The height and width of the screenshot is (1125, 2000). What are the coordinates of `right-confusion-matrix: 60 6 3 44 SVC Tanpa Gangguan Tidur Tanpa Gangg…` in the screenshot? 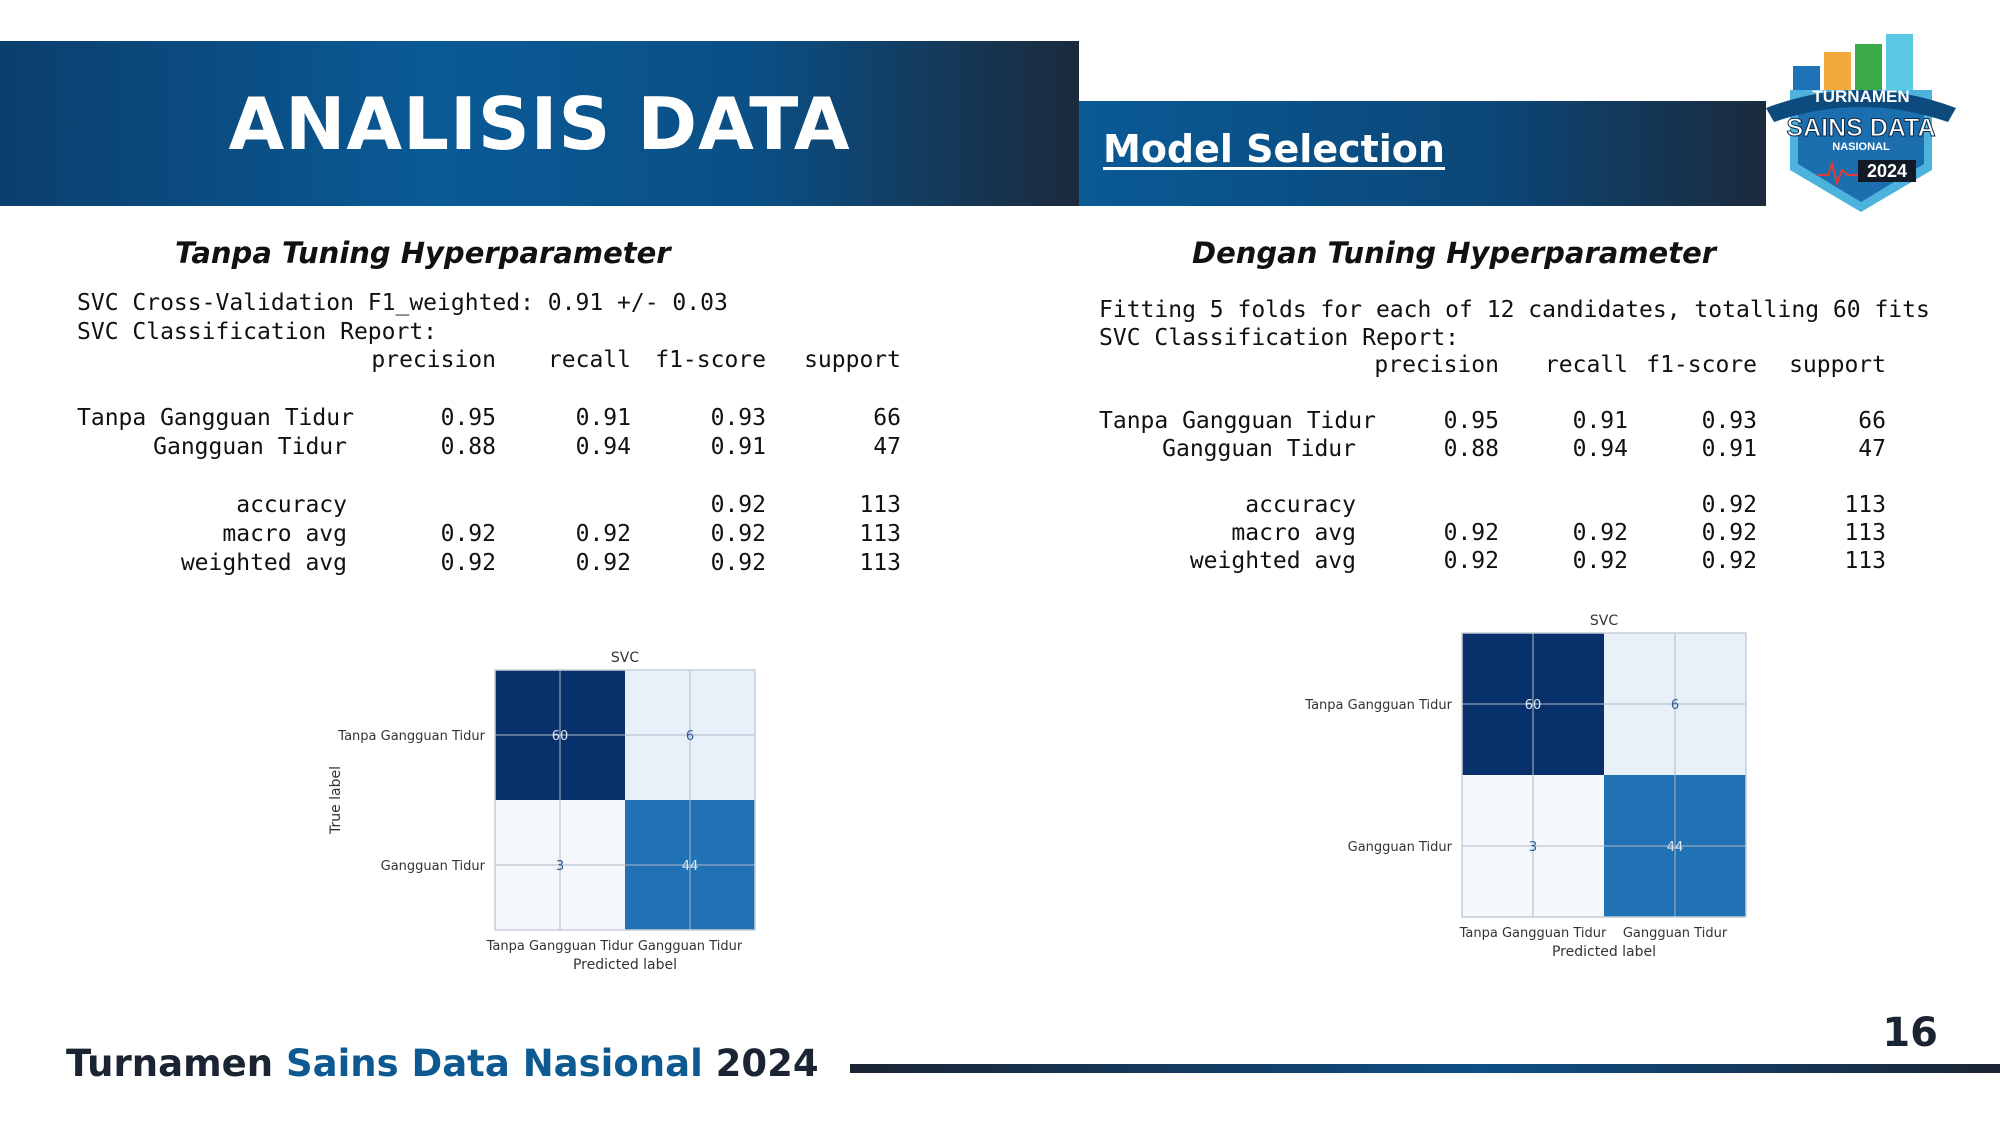 It's located at (1525, 786).